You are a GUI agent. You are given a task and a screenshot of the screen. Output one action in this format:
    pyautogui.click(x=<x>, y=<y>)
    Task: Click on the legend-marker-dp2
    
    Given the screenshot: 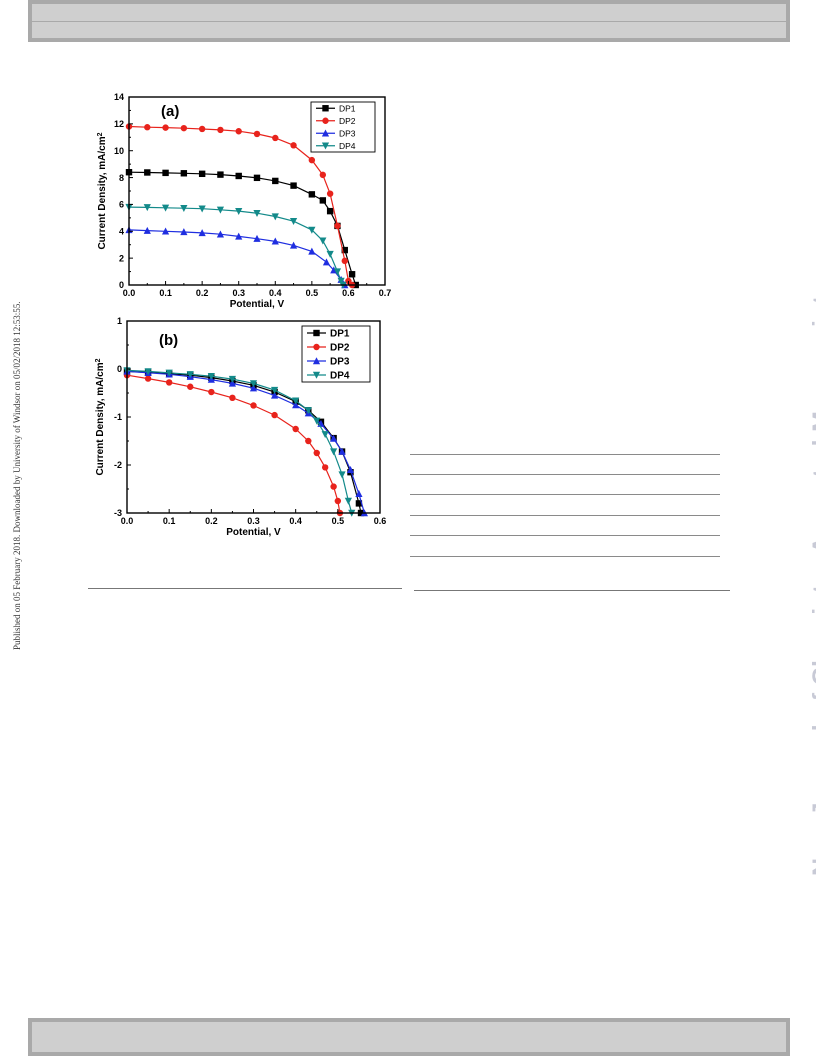 What is the action you would take?
    pyautogui.click(x=325, y=120)
    